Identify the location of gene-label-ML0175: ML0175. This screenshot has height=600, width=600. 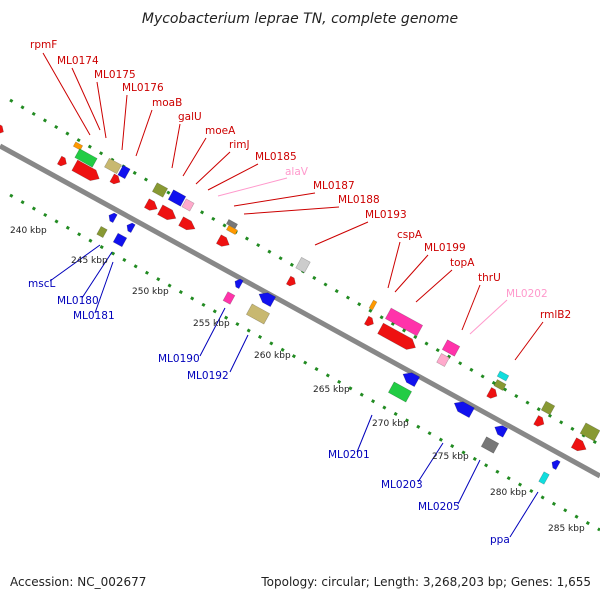
(115, 75).